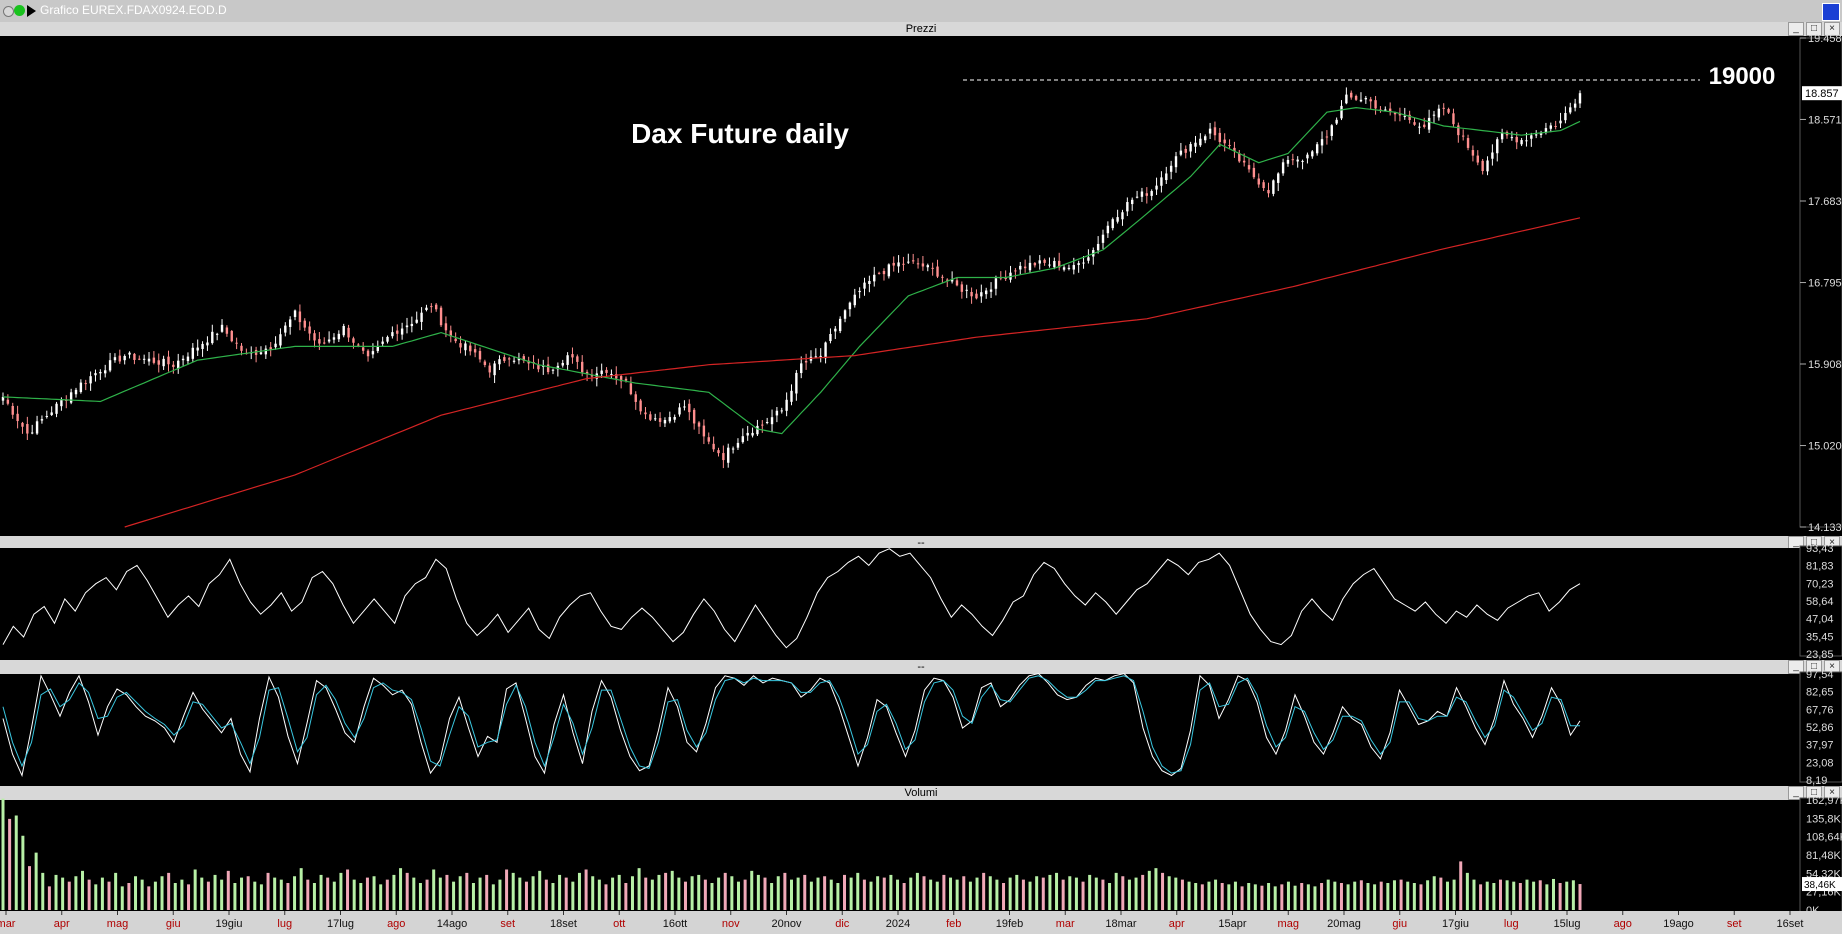 Image resolution: width=1842 pixels, height=934 pixels. I want to click on x-tick-label: 16set, so click(1790, 924).